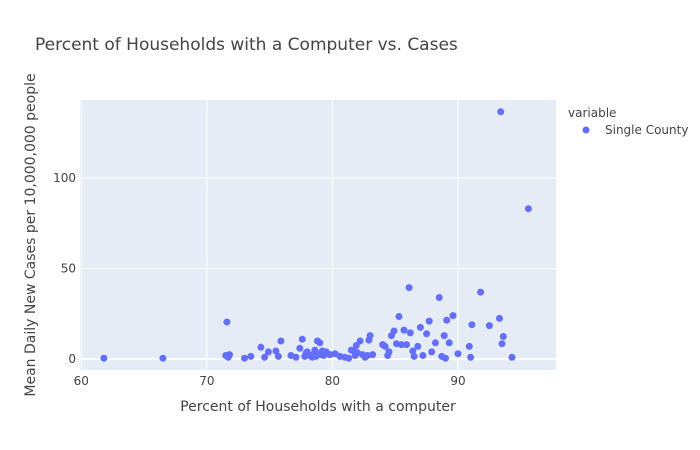 The height and width of the screenshot is (450, 700). What do you see at coordinates (457, 381) in the screenshot?
I see `x-tick-label: 90` at bounding box center [457, 381].